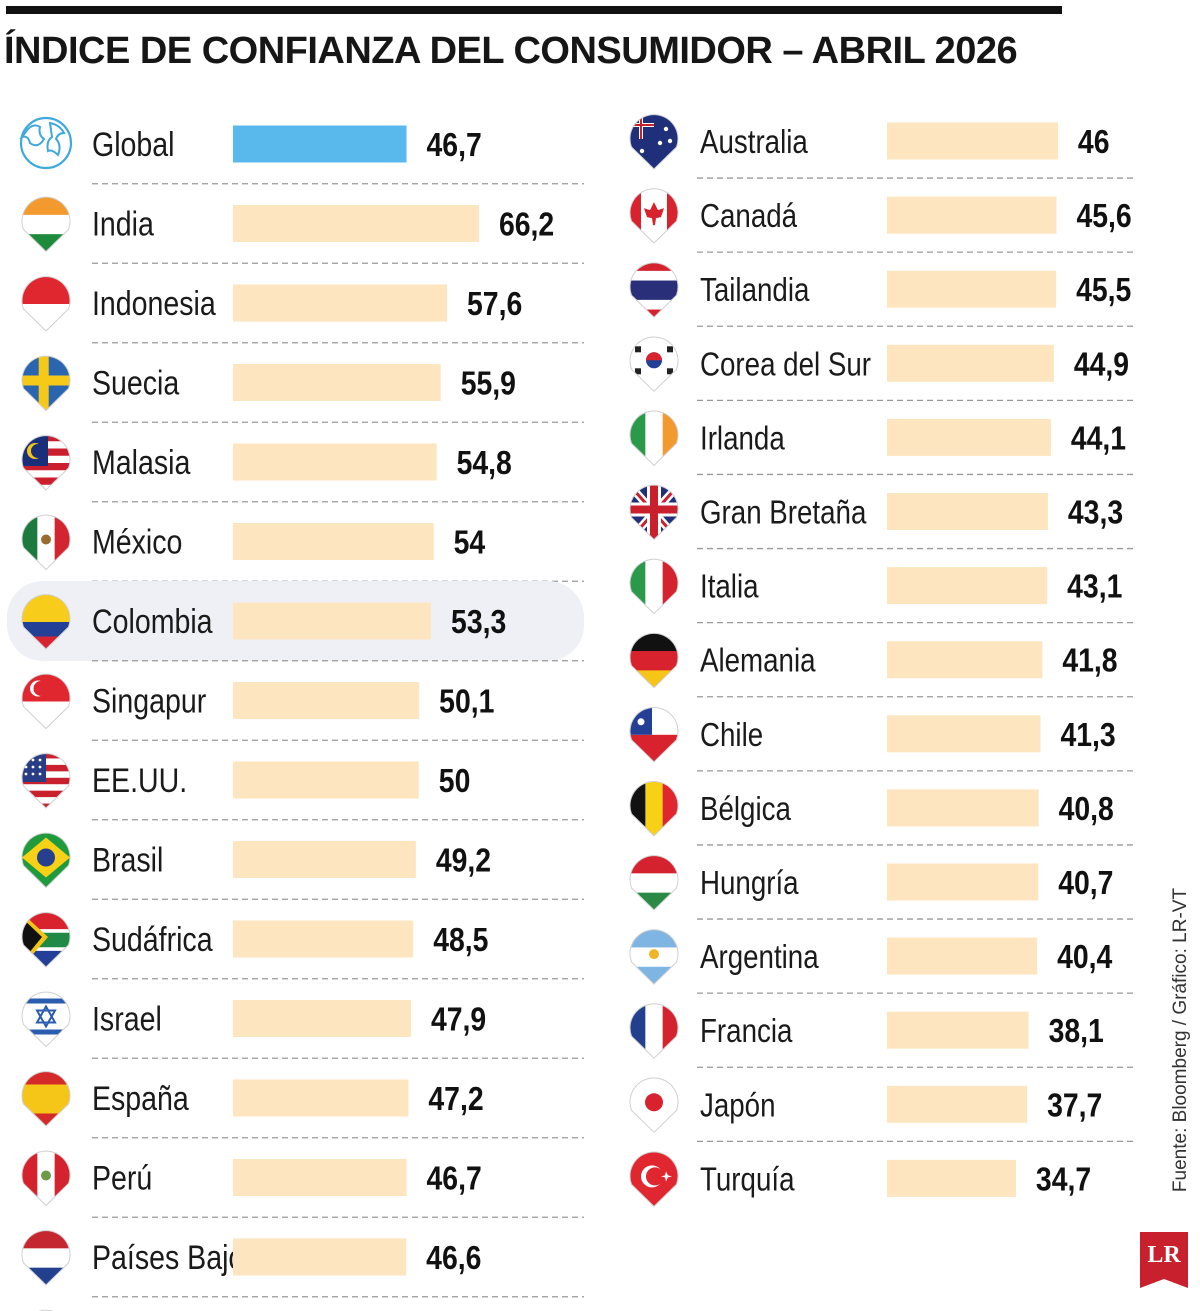  I want to click on value-label-globe: 46,7, so click(454, 145).